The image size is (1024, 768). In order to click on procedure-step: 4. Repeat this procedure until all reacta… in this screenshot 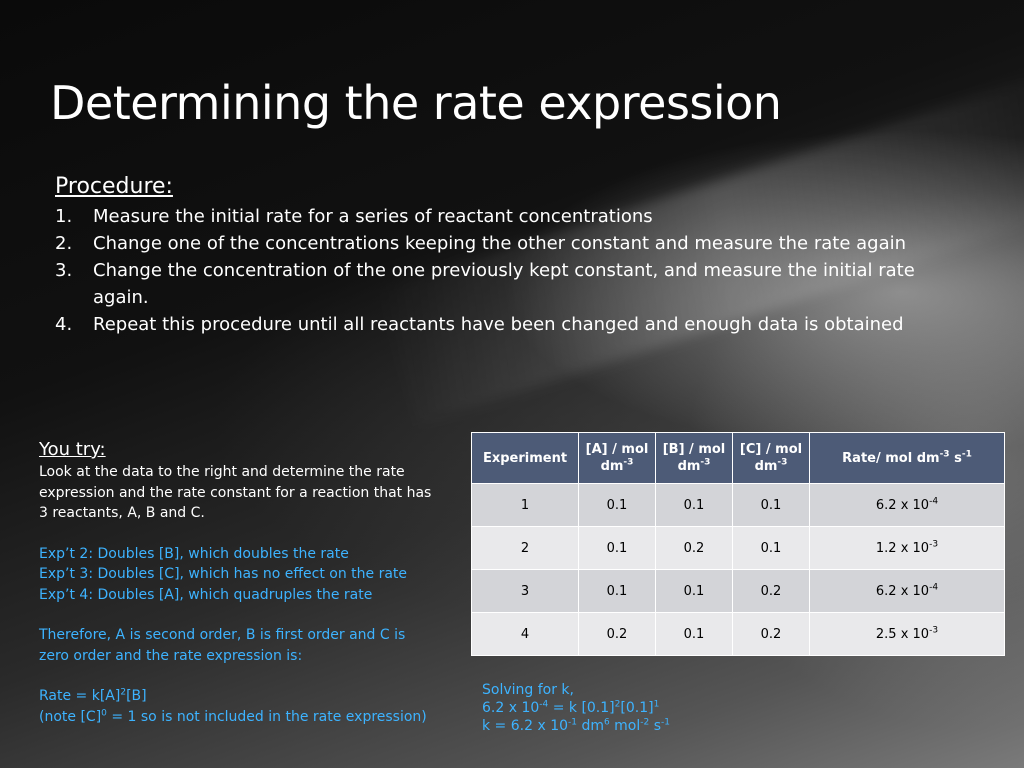, I will do `click(485, 324)`.